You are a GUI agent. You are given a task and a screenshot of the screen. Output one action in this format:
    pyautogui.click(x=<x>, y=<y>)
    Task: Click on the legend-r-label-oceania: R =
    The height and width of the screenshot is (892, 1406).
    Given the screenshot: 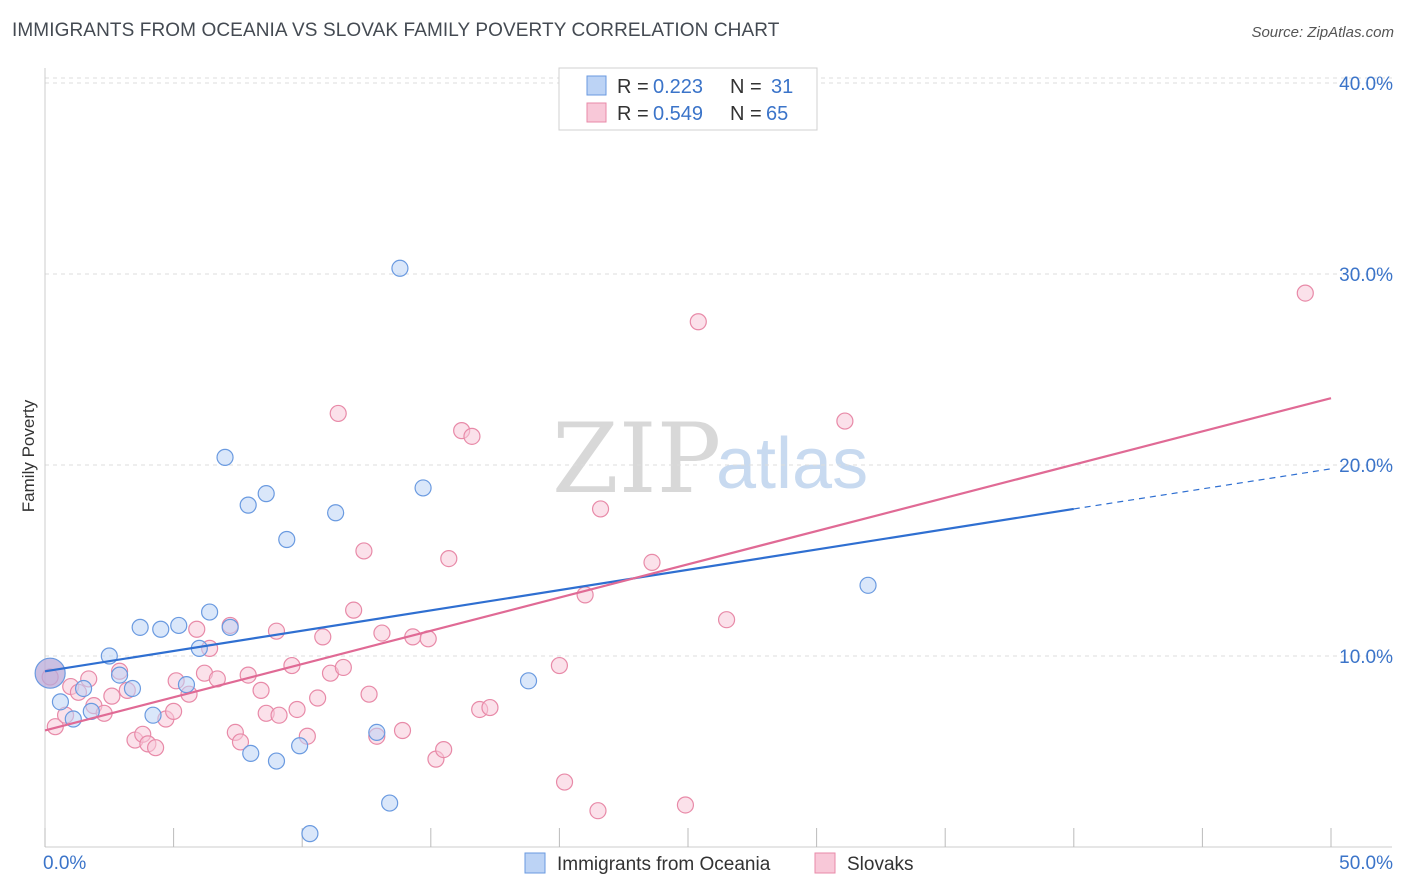 What is the action you would take?
    pyautogui.click(x=633, y=87)
    